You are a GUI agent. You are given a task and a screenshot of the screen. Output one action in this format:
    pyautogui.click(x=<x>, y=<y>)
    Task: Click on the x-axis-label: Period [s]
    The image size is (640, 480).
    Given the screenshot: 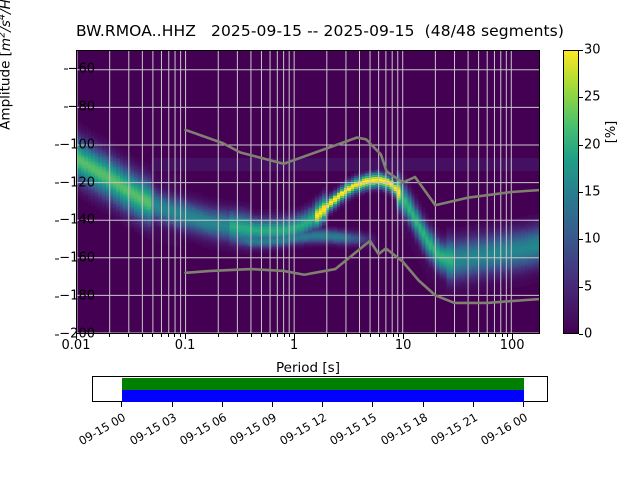 What is the action you would take?
    pyautogui.click(x=308, y=368)
    